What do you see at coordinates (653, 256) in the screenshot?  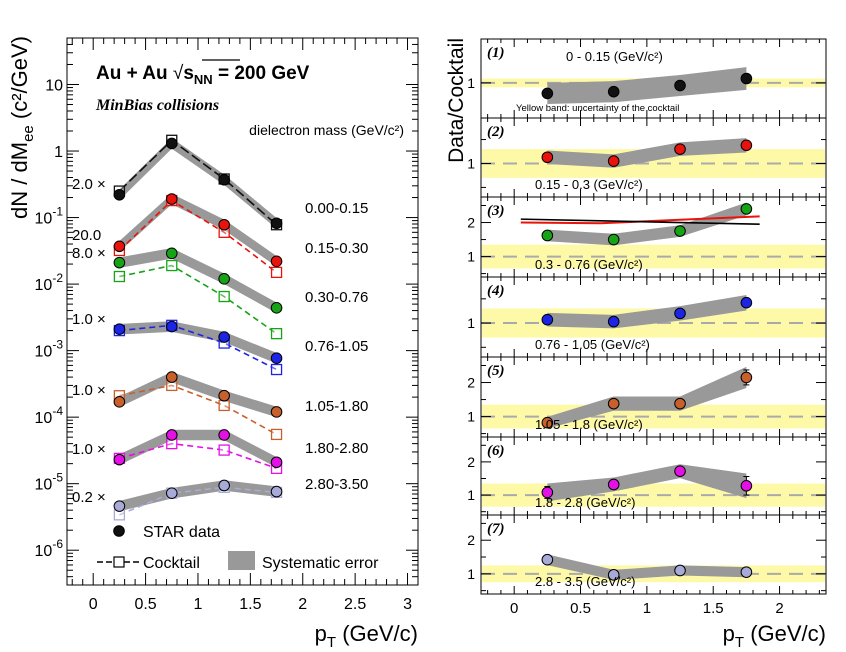 I see `cocktail-uncertainty-band` at bounding box center [653, 256].